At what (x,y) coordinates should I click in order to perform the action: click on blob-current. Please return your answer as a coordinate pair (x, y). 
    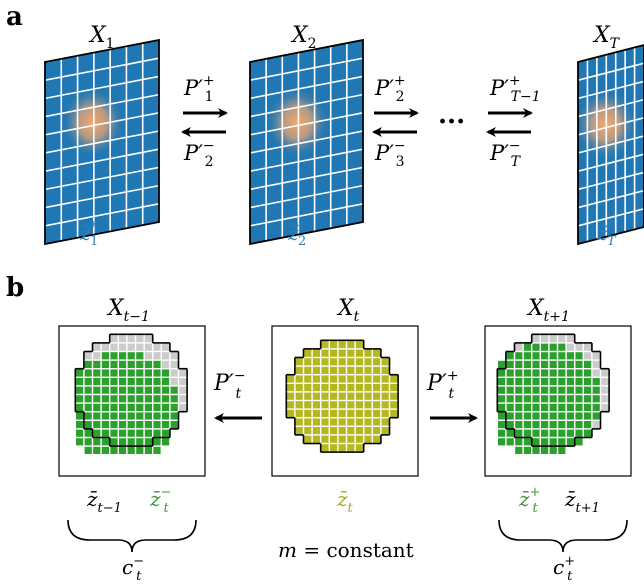
    Looking at the image, I should click on (342, 396).